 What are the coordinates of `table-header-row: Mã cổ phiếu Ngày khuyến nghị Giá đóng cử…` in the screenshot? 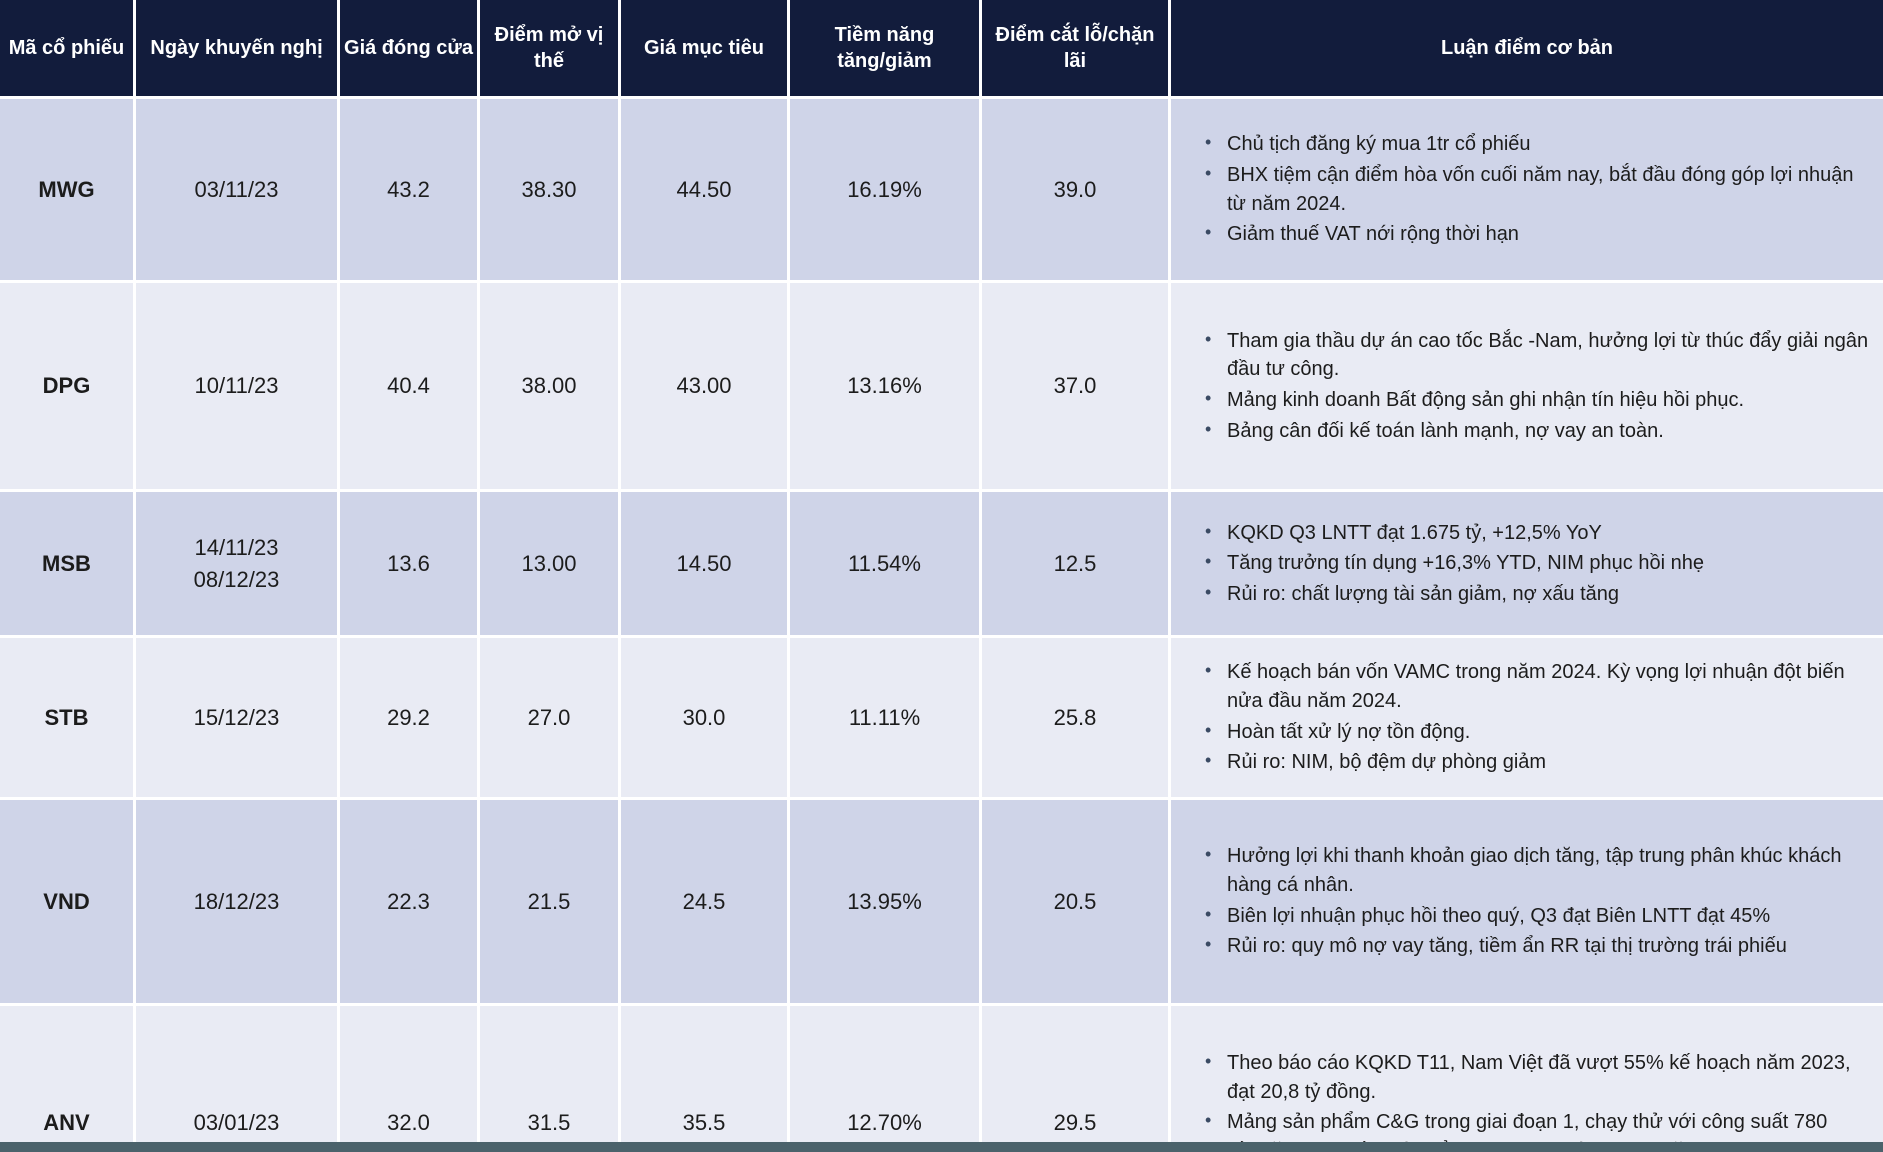 It's located at (941, 48).